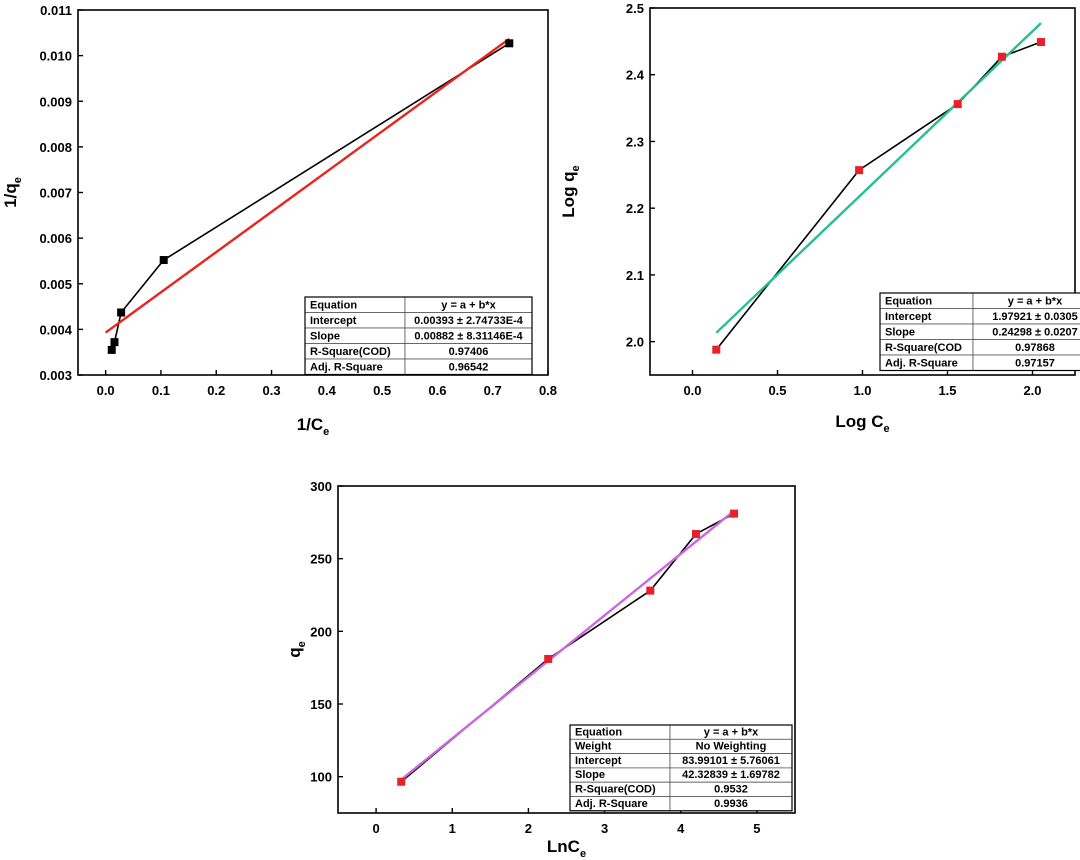 Image resolution: width=1080 pixels, height=860 pixels. Describe the element at coordinates (55, 193) in the screenshot. I see `y-tick-label: 0.007` at that location.